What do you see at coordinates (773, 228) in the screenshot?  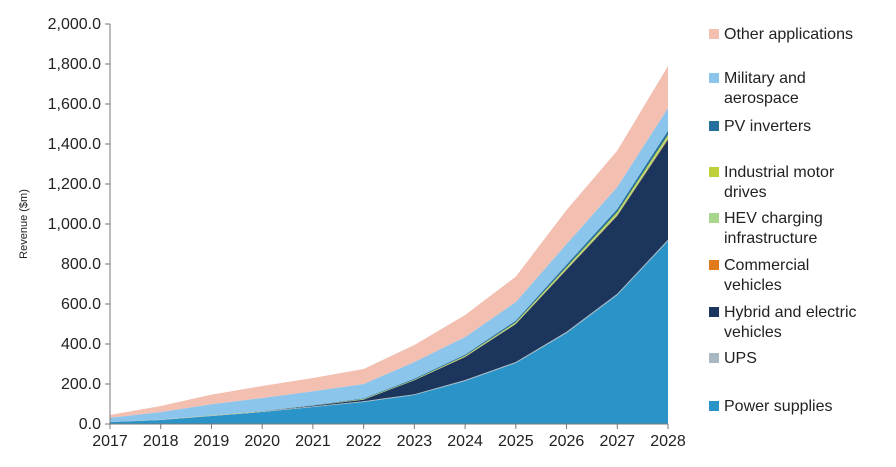 I see `legend-label: HEV charging infrastructure` at bounding box center [773, 228].